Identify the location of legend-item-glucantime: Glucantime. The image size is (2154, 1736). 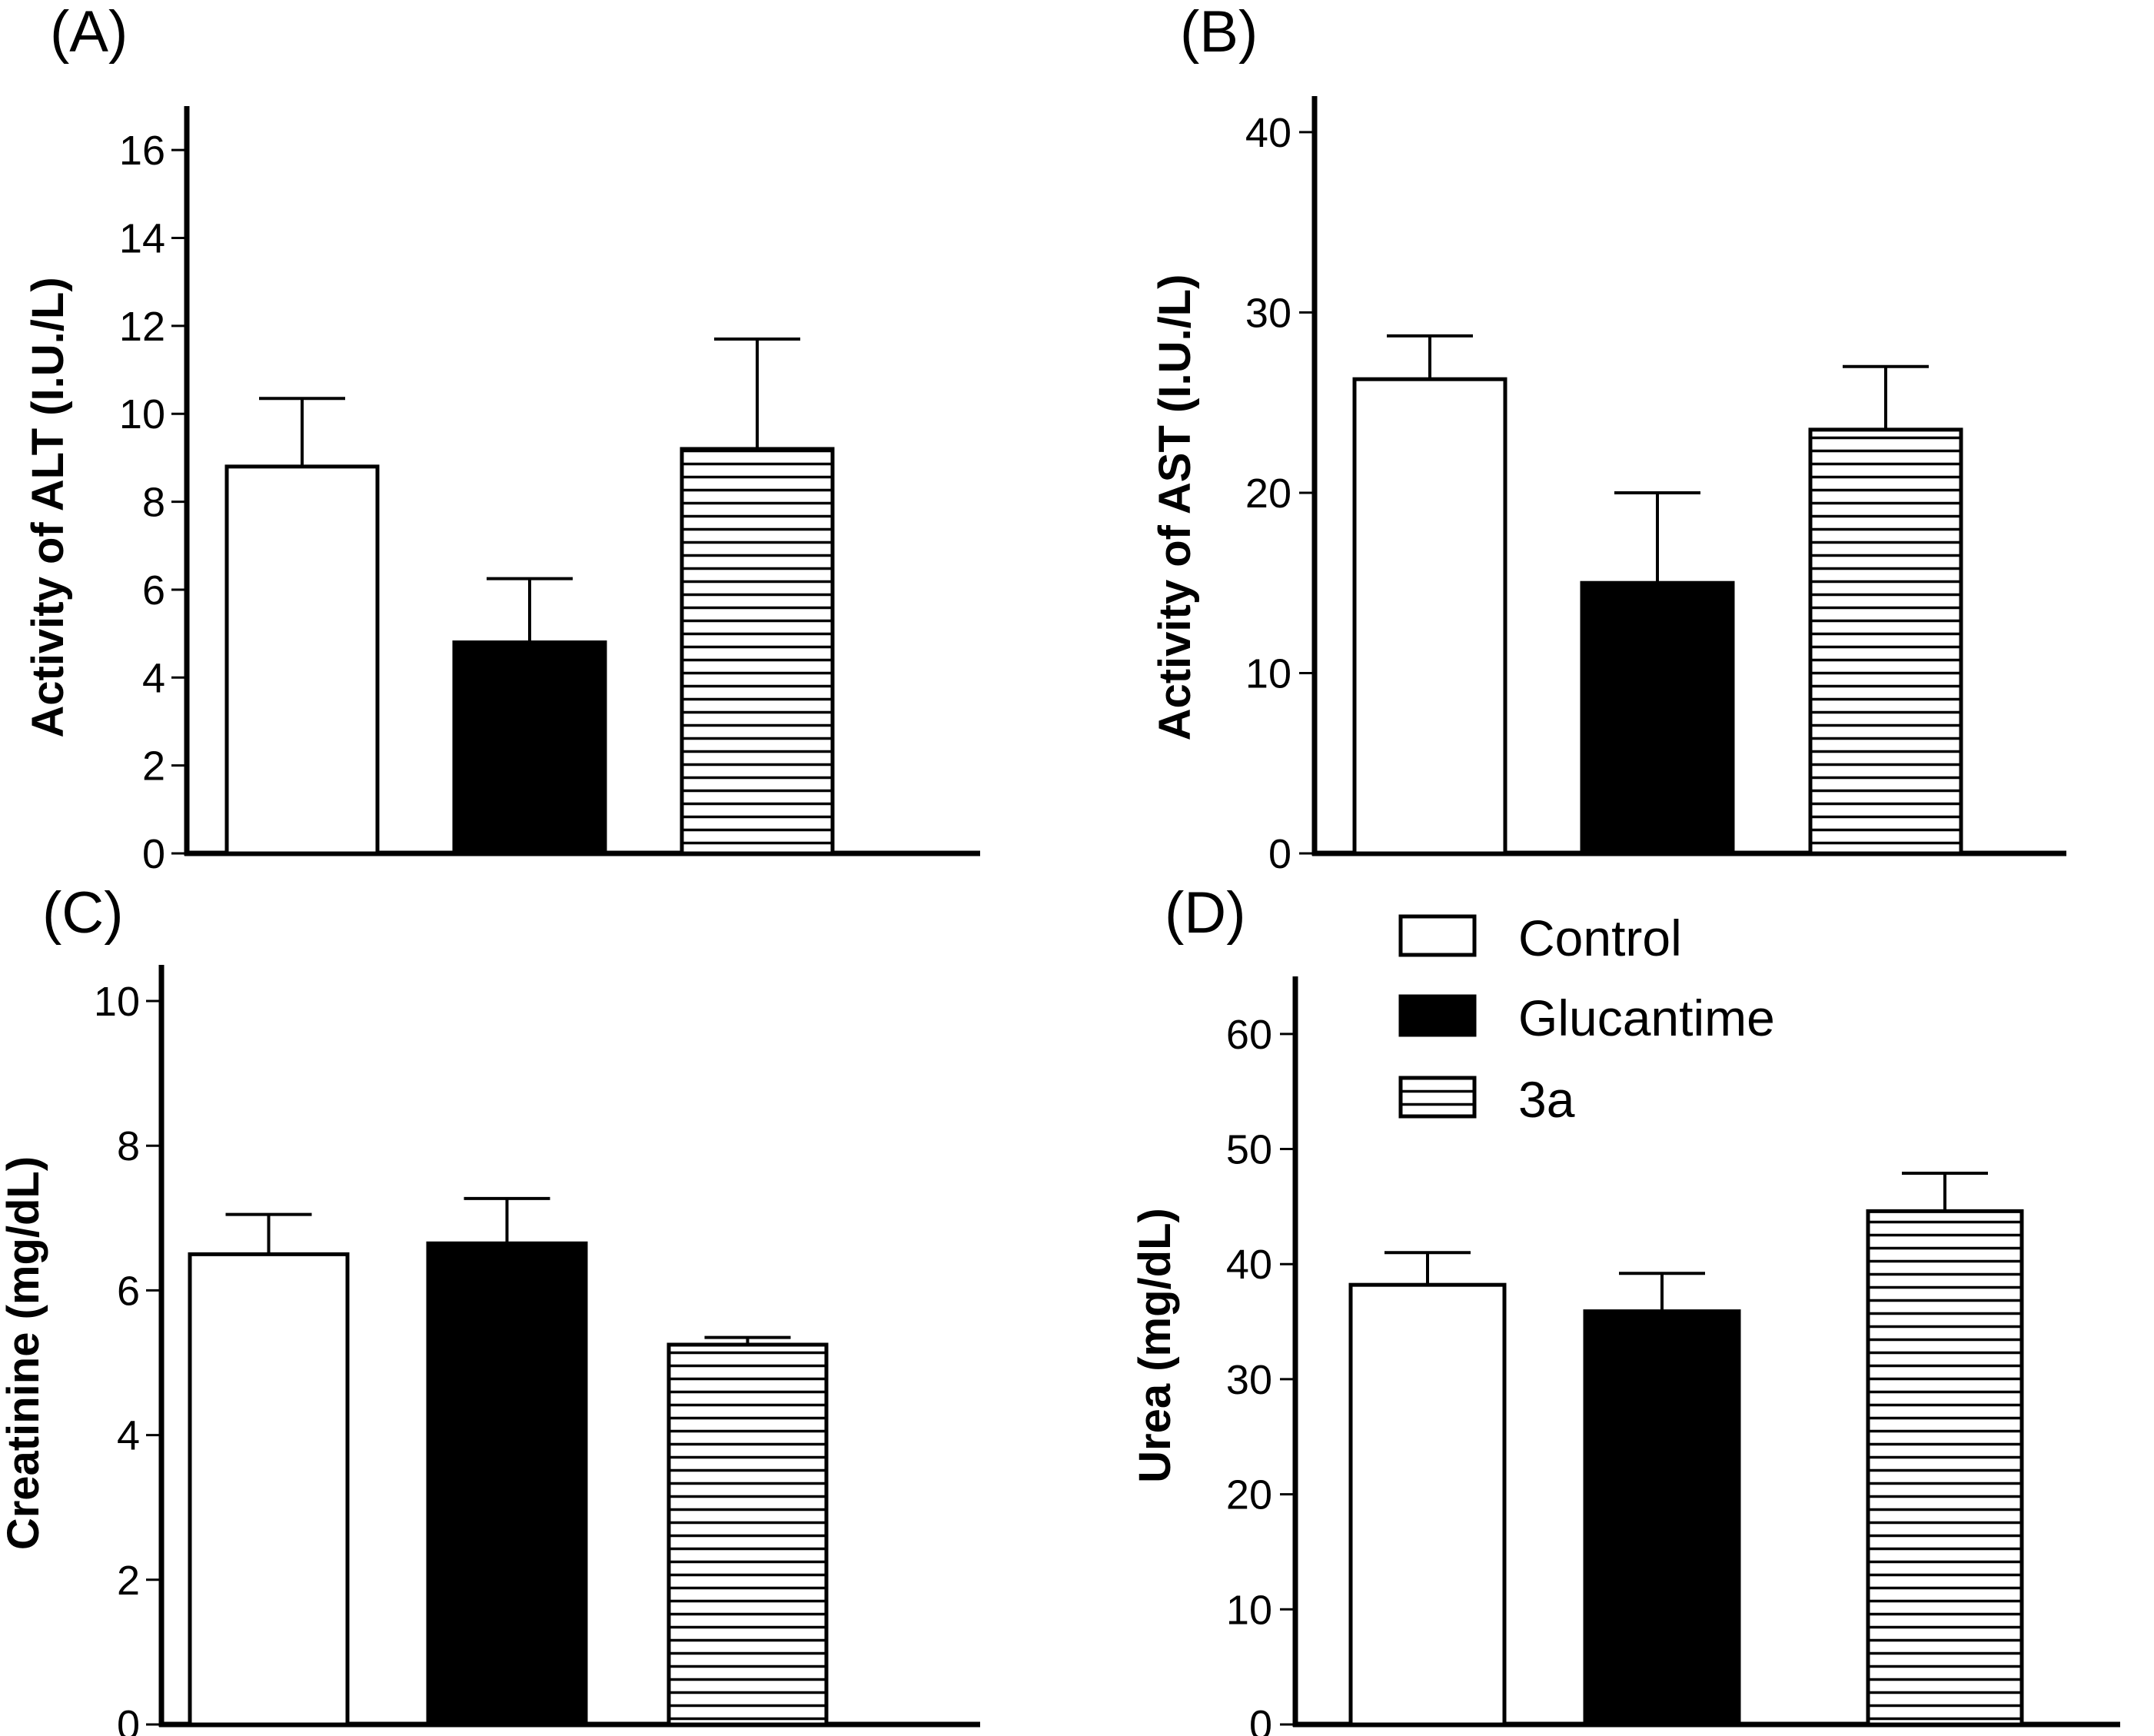
(1586, 1017).